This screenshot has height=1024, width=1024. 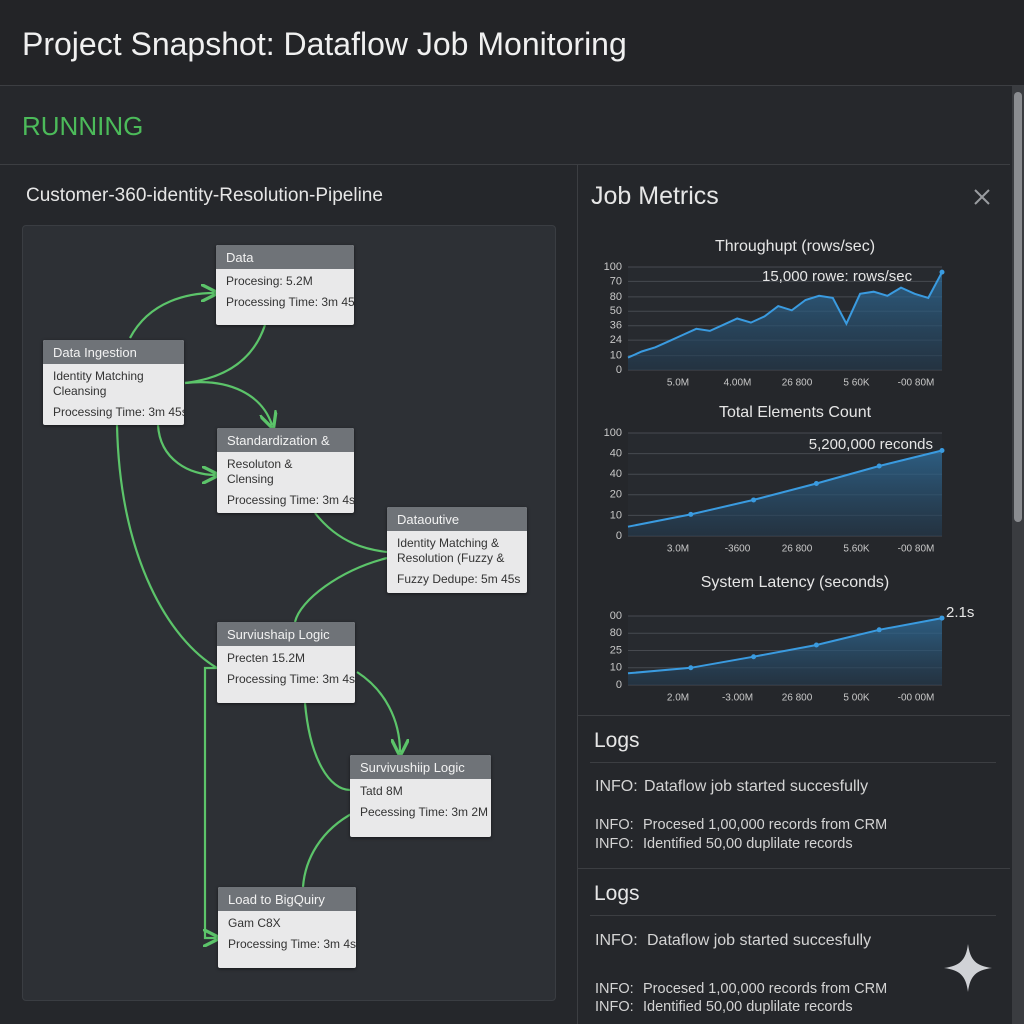 What do you see at coordinates (795, 412) in the screenshot?
I see `chart-title: Total Elements Count` at bounding box center [795, 412].